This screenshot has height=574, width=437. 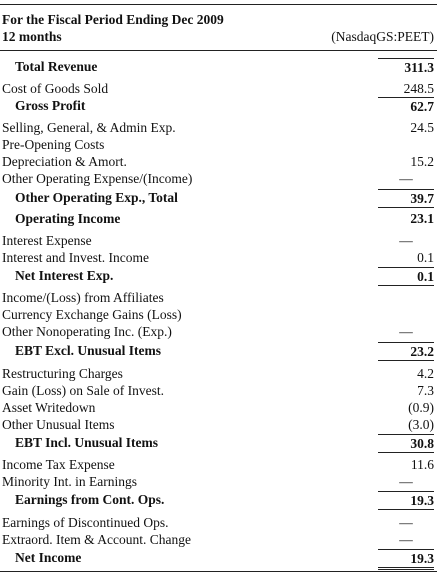 I want to click on period-heading: For the Fiscal Period Ending Dec 2009, so click(x=113, y=19).